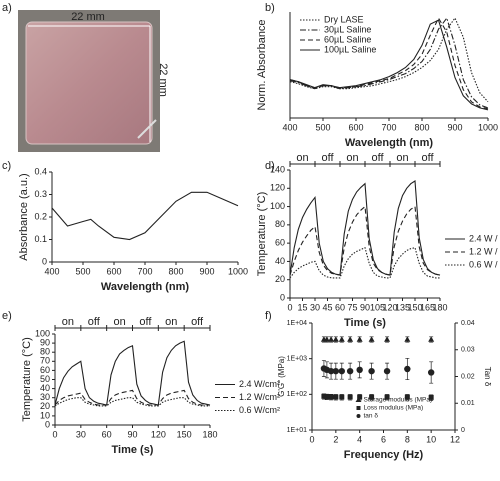 The width and height of the screenshot is (500, 481). What do you see at coordinates (262, 234) in the screenshot?
I see `y-axis-title: Temperature (°C)` at bounding box center [262, 234].